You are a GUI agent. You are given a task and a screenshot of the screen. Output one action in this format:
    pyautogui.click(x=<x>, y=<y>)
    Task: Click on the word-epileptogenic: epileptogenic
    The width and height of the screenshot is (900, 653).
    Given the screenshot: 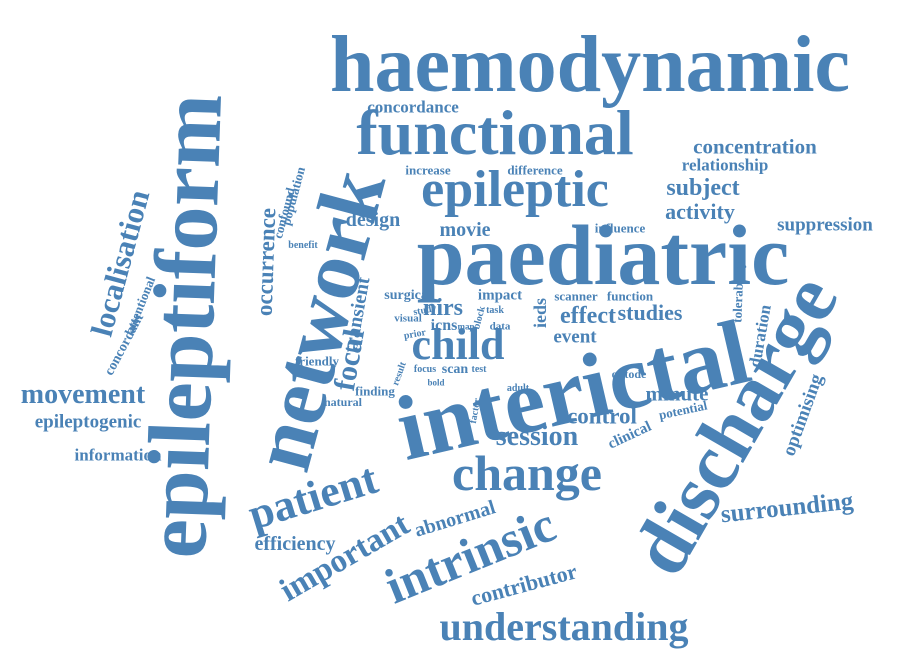 What is the action you would take?
    pyautogui.click(x=88, y=422)
    